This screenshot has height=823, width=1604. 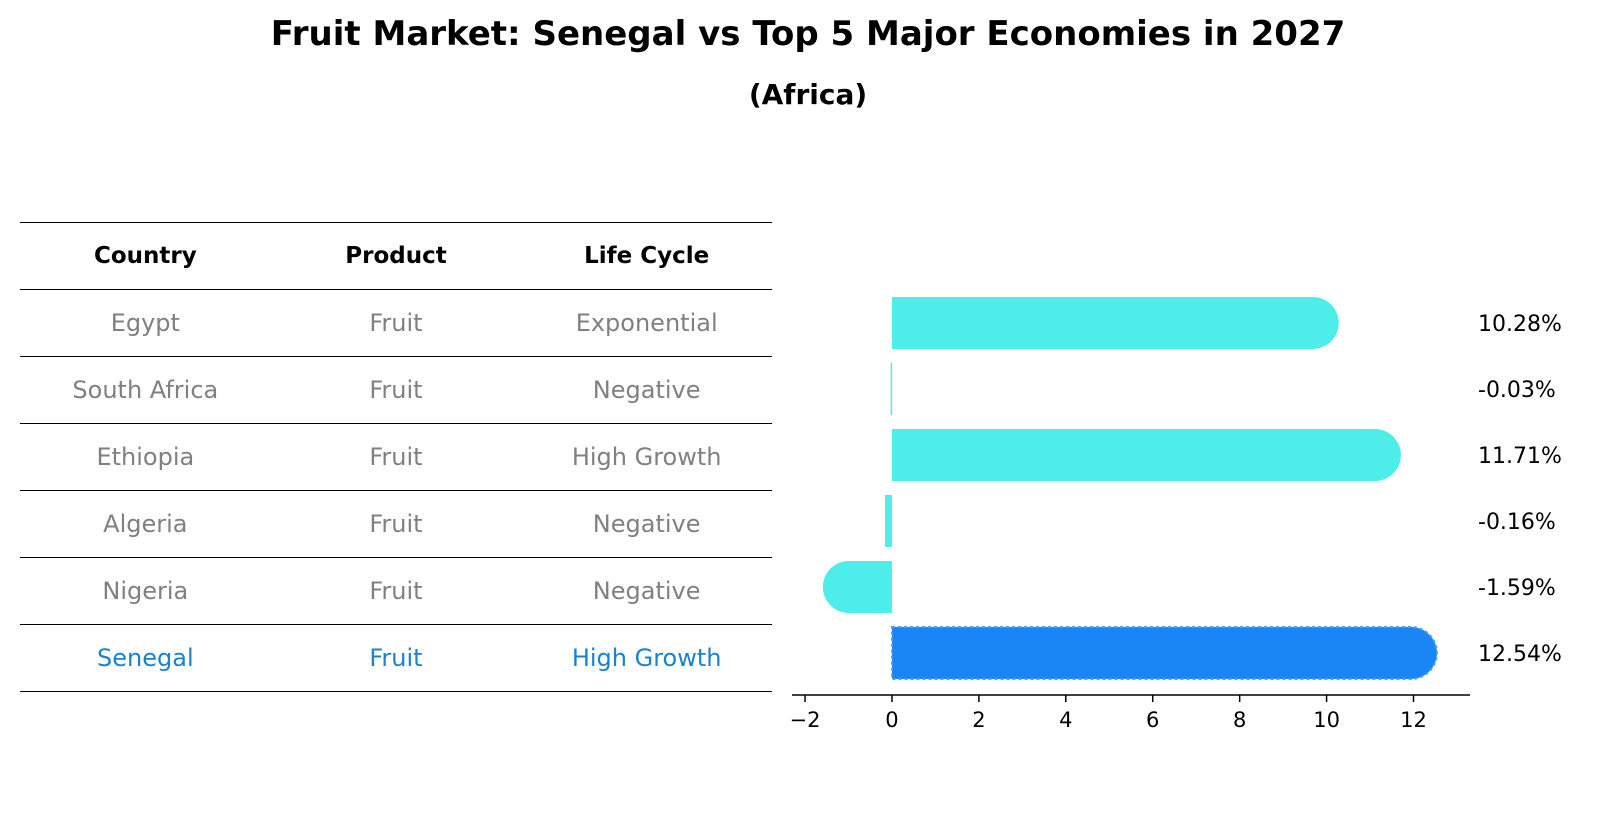 What do you see at coordinates (145, 524) in the screenshot?
I see `cell-country: Algeria` at bounding box center [145, 524].